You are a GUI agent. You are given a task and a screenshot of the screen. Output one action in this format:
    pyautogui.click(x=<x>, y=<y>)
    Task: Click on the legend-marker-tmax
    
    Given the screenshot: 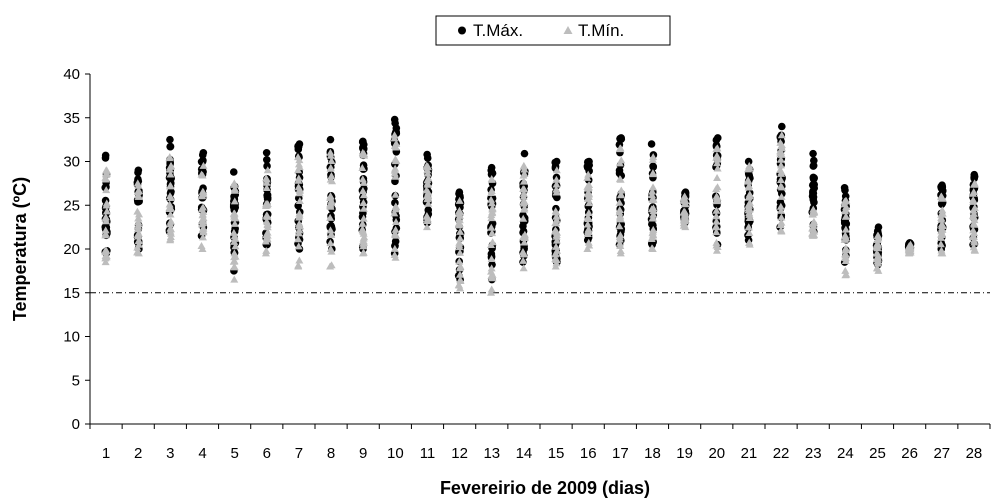 What is the action you would take?
    pyautogui.click(x=462, y=30)
    